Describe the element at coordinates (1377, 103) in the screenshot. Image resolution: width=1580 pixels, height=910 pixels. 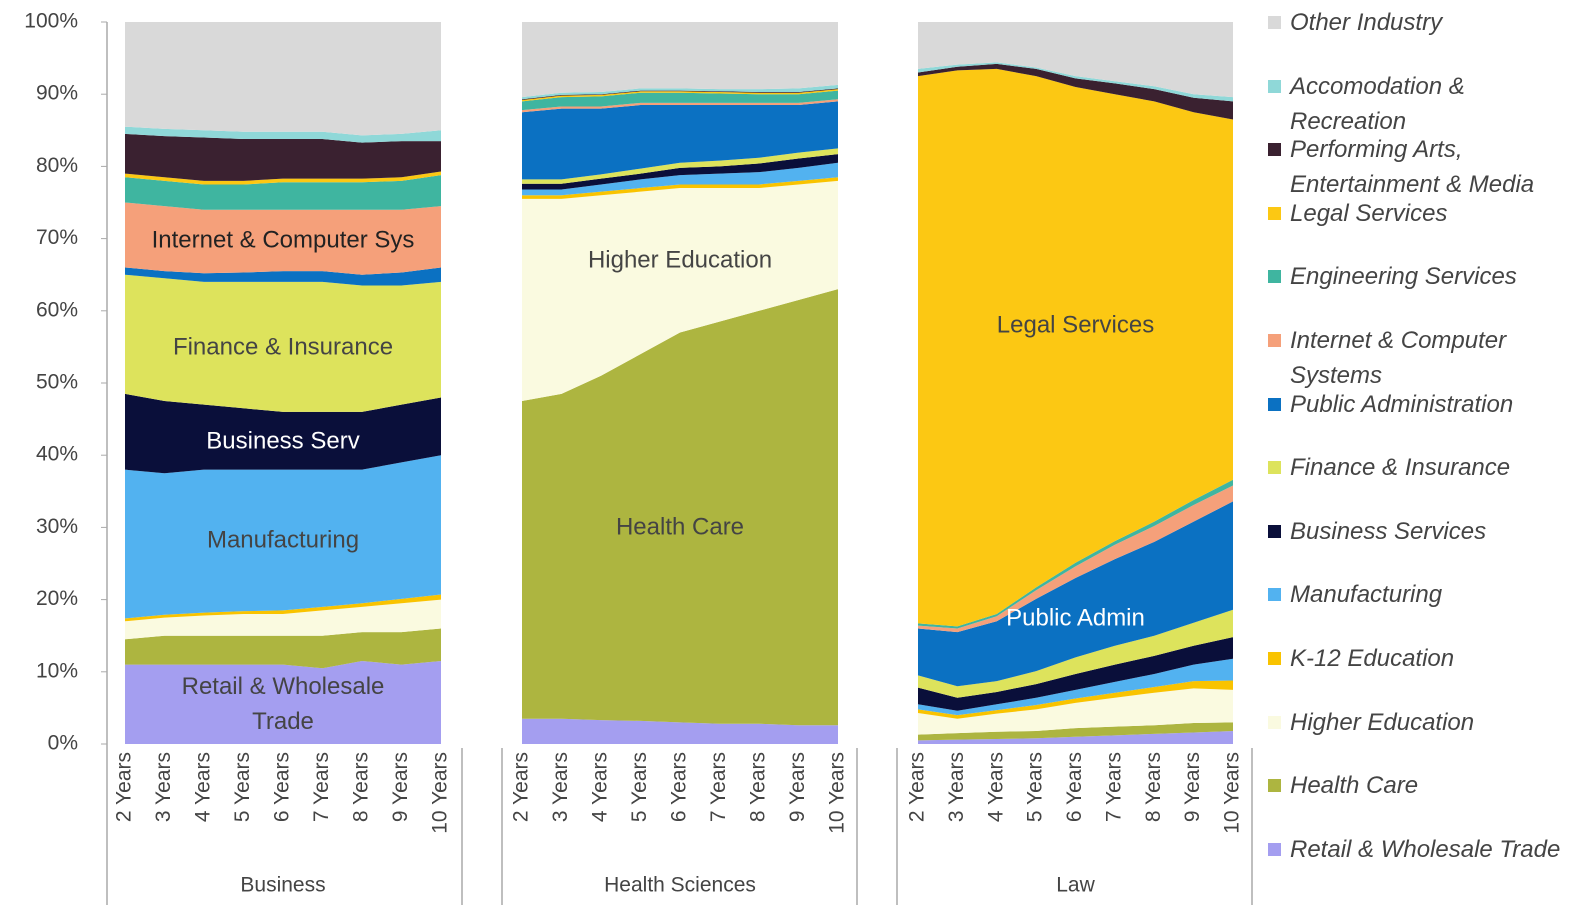
I see `legend-label: Accomodation & Recreation` at that location.